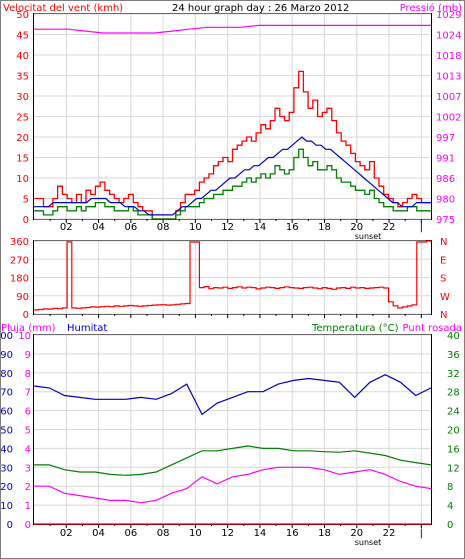  What do you see at coordinates (356, 227) in the screenshot?
I see `wind-x-tick: 20` at bounding box center [356, 227].